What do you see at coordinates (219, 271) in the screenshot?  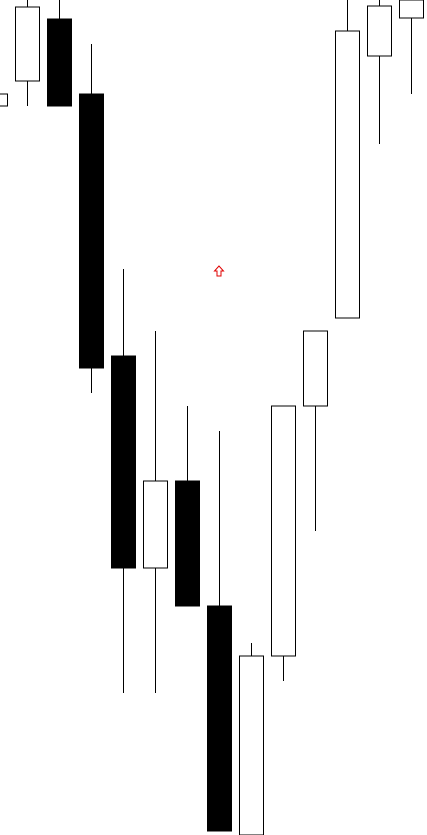 I see `cursor-arrow` at bounding box center [219, 271].